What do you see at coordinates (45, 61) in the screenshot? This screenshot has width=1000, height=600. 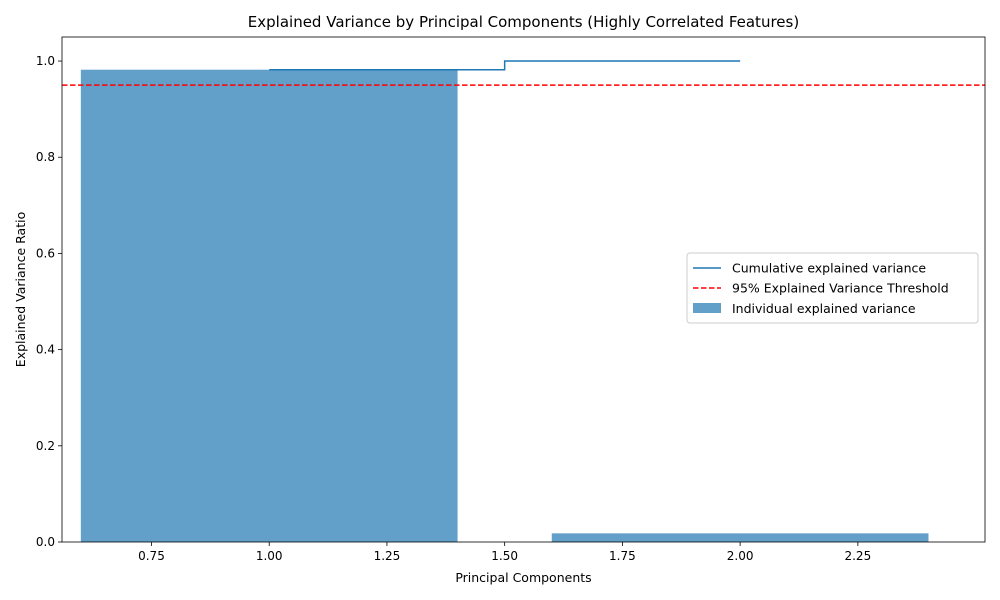 I see `y-tick-label: 1.0` at bounding box center [45, 61].